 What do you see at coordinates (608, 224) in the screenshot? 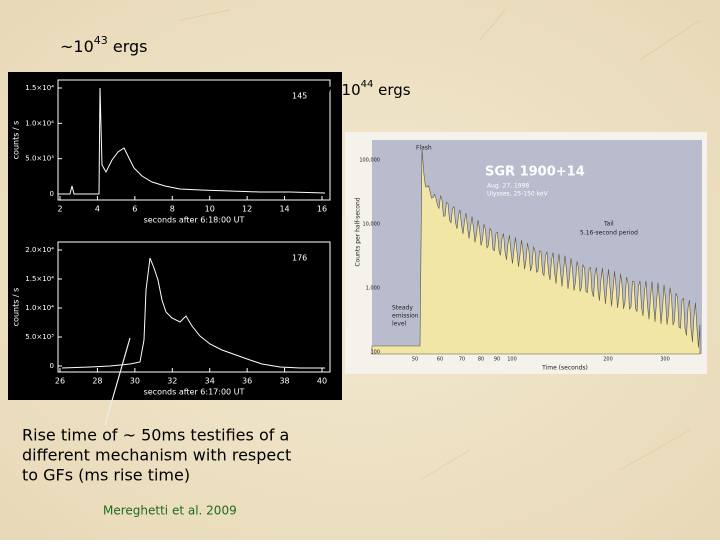
I see `tail-label: Tail` at bounding box center [608, 224].